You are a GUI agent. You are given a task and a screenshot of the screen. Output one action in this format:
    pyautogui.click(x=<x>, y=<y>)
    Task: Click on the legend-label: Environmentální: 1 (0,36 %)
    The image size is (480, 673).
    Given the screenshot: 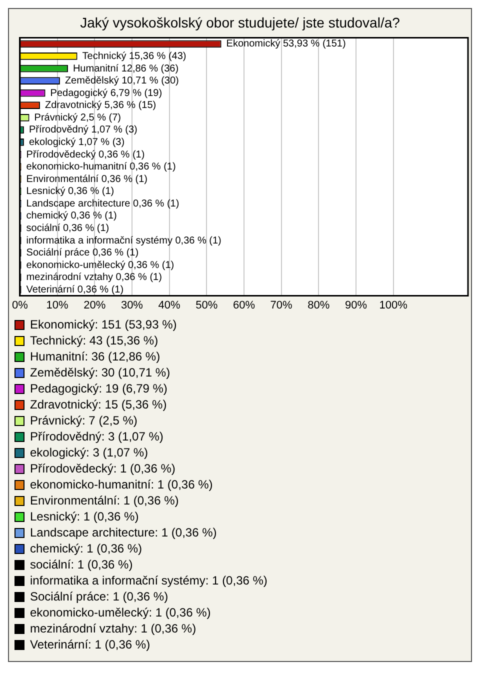 What is the action you would take?
    pyautogui.click(x=104, y=500)
    